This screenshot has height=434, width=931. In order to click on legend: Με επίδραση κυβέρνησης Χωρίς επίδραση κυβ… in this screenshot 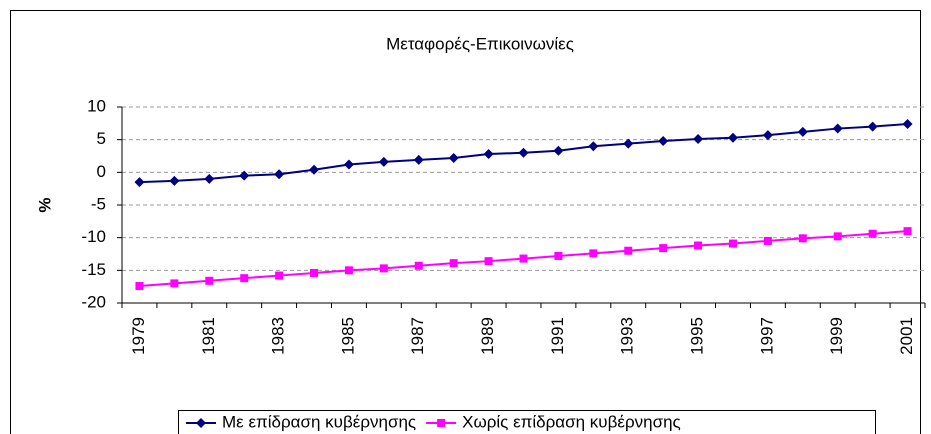, I will do `click(527, 422)`.